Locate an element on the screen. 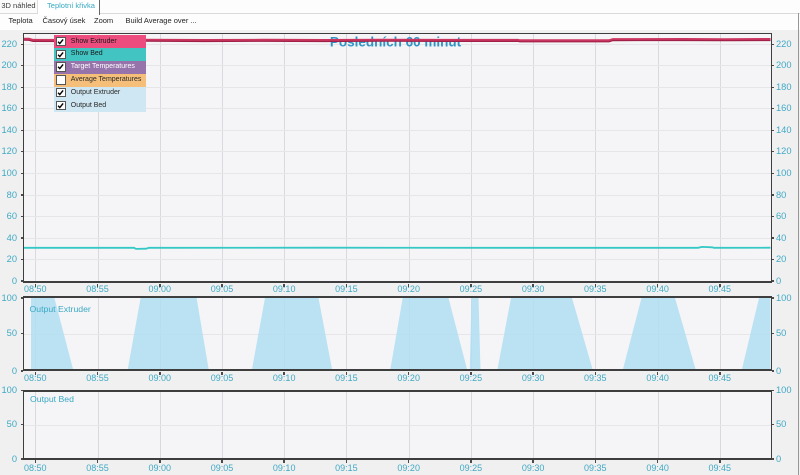  svg-text: Posledních 60 minut is located at coordinates (396, 42).